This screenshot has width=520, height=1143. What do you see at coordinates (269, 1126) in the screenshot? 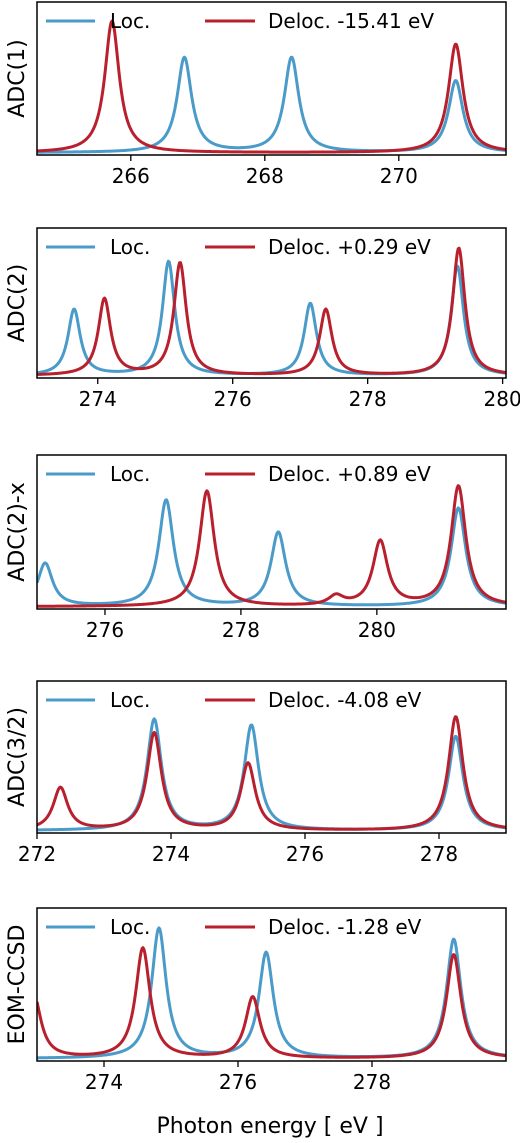
I see `x-axis-title: Photon energy [ eV ]` at bounding box center [269, 1126].